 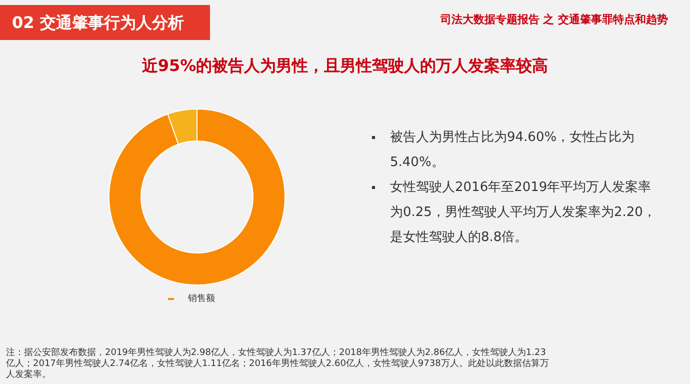 I want to click on legend-label: 销售额, so click(x=201, y=299).